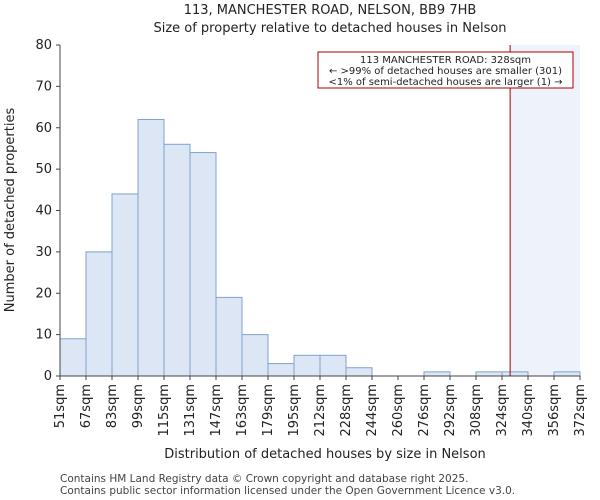  Describe the element at coordinates (398, 410) in the screenshot. I see `x-tick-label: 260sqm` at that location.